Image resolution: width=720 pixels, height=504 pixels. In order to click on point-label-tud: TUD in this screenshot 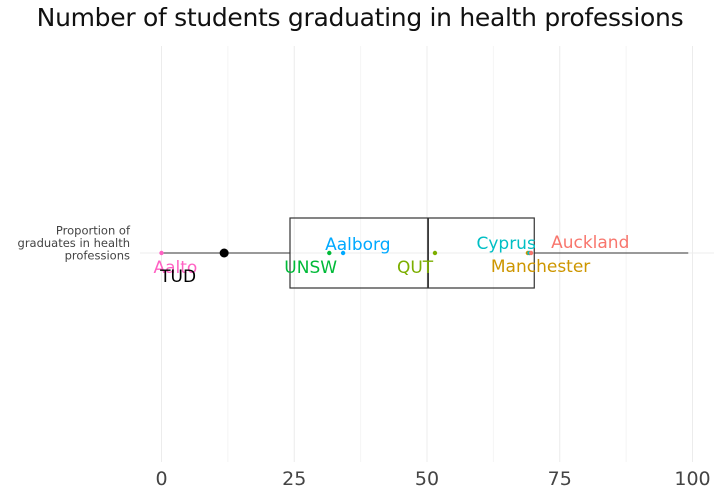, I will do `click(177, 277)`.